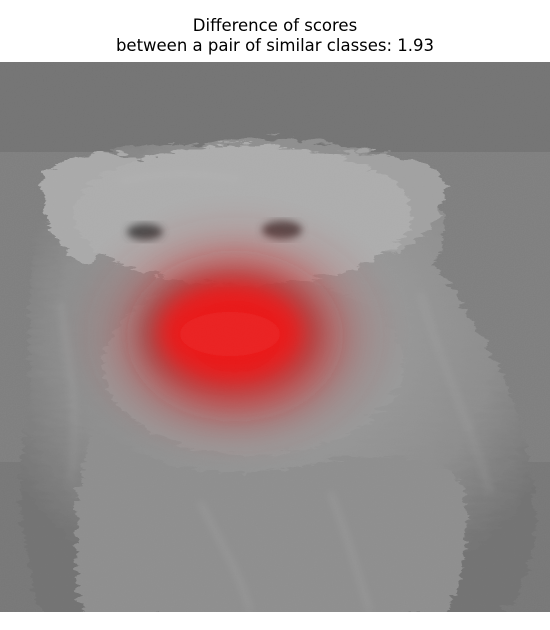  Describe the element at coordinates (275, 45) in the screenshot. I see `title-line-2: between a pair of similar classes: 1.93` at that location.